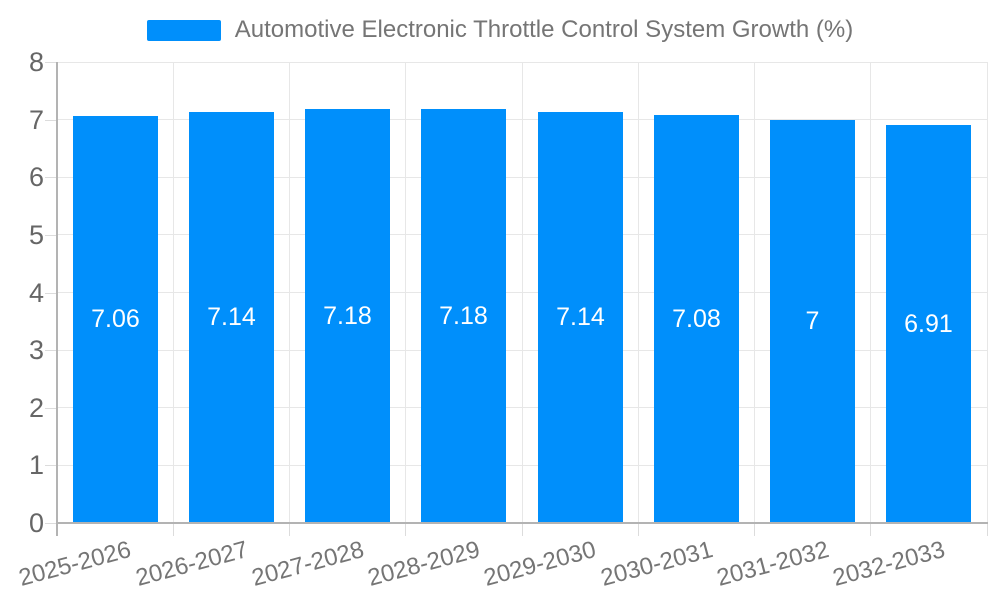  What do you see at coordinates (57, 299) in the screenshot?
I see `y-axis-line` at bounding box center [57, 299].